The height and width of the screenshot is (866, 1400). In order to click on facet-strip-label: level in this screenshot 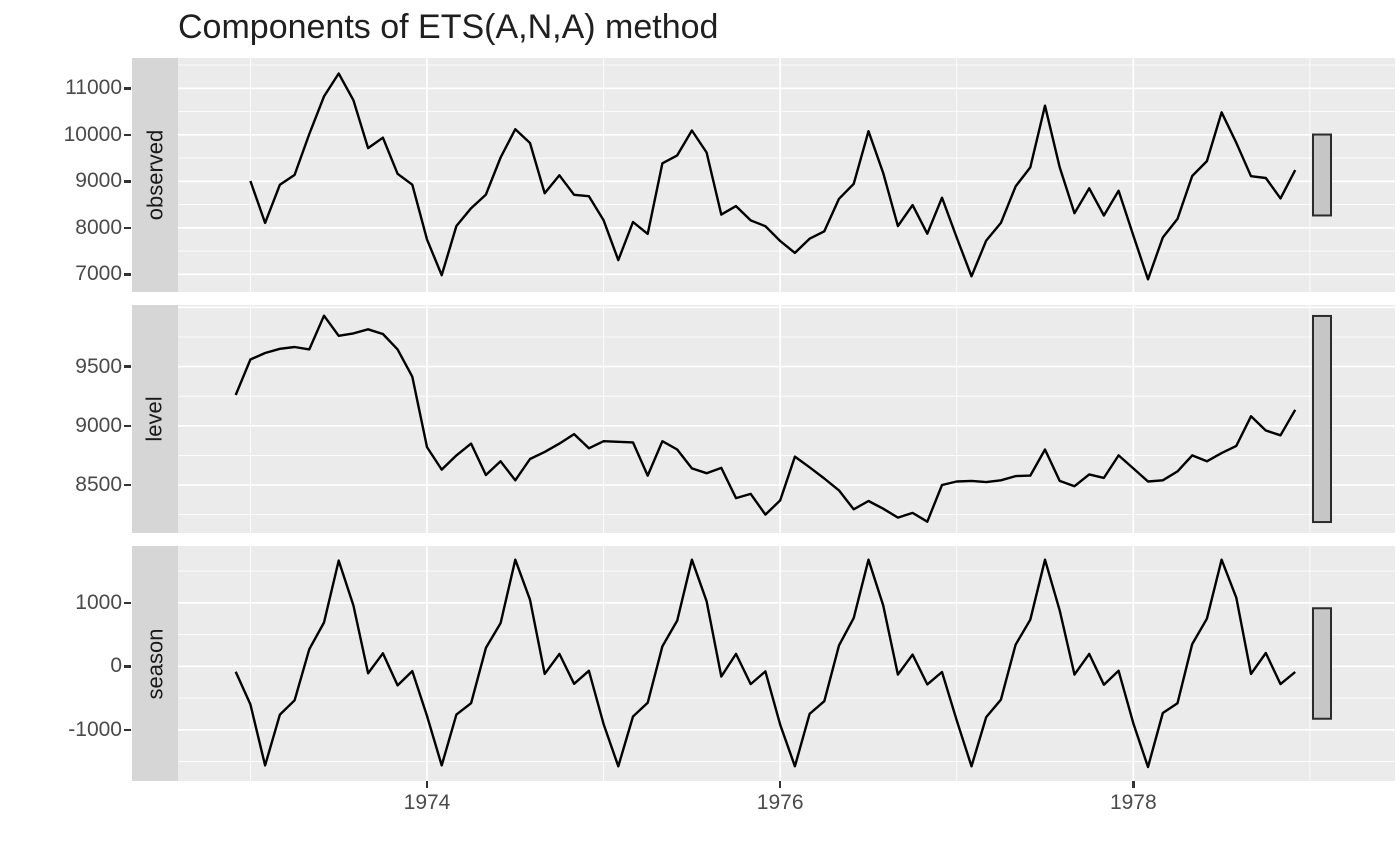, I will do `click(154, 419)`.